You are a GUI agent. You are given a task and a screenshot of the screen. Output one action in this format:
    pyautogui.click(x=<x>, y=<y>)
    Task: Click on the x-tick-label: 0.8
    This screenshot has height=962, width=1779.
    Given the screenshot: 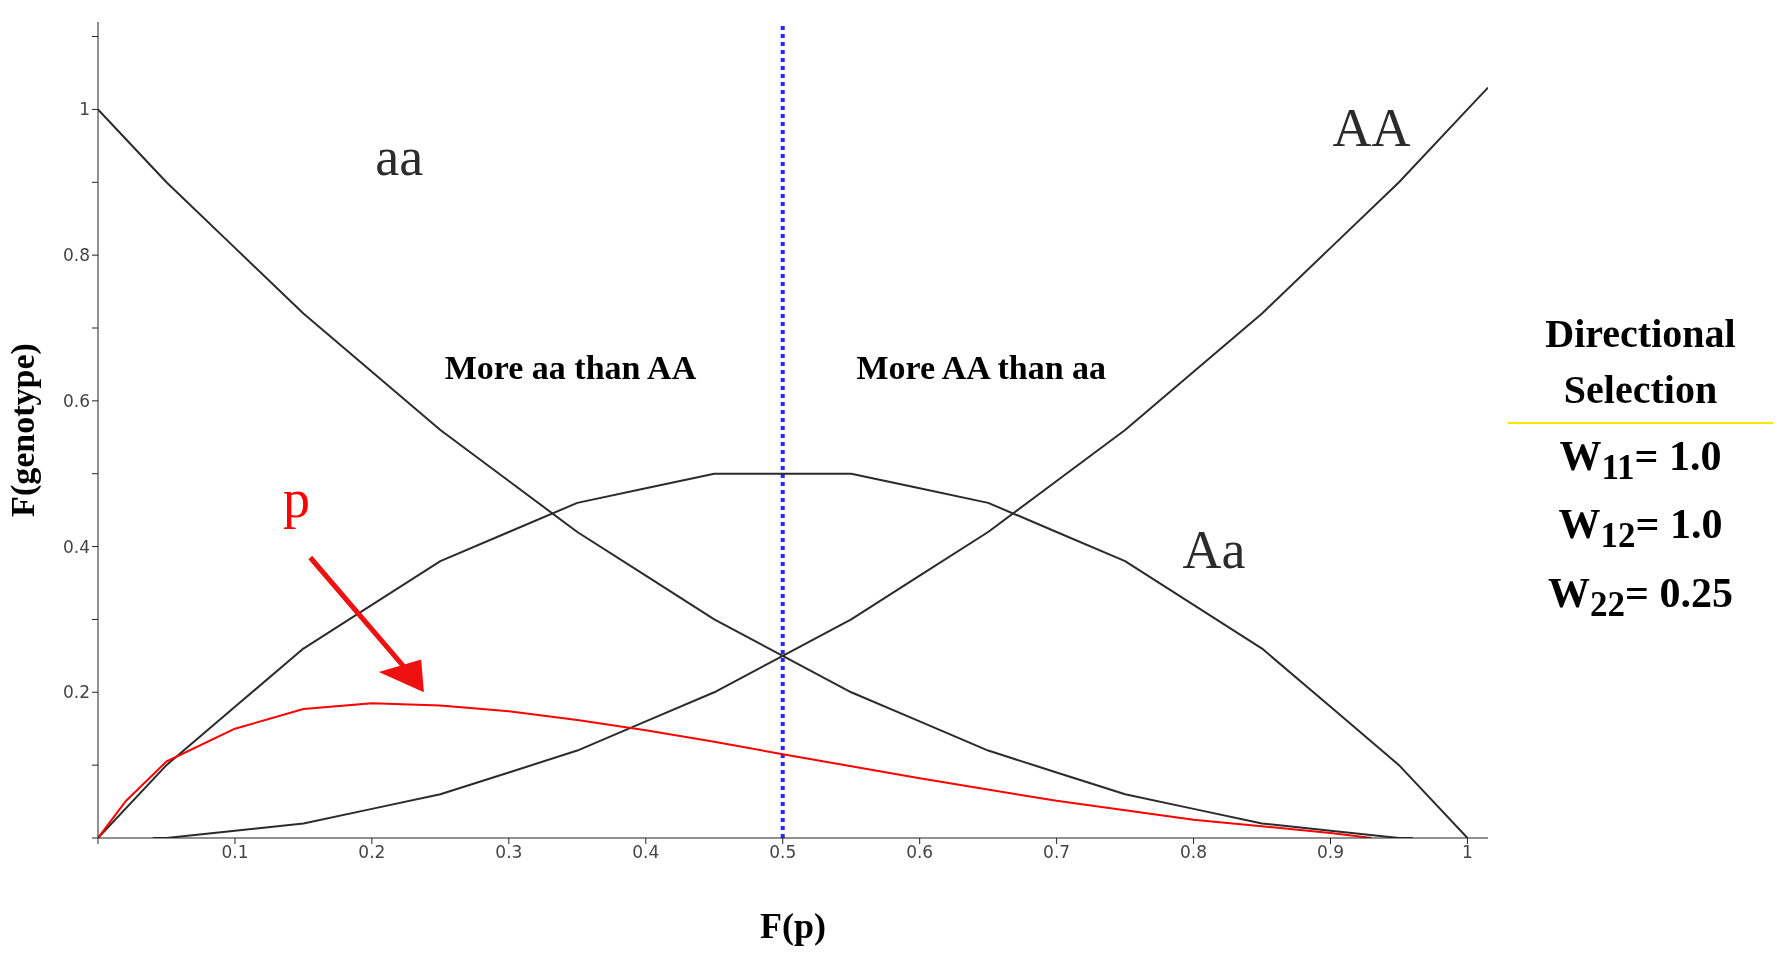 What is the action you would take?
    pyautogui.click(x=1194, y=852)
    